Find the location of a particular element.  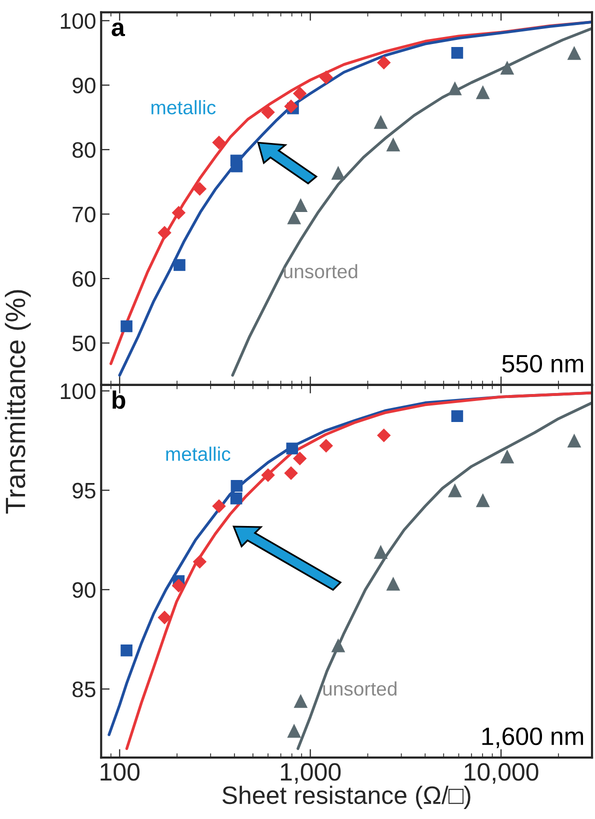

annotation: 550 nm is located at coordinates (543, 363).